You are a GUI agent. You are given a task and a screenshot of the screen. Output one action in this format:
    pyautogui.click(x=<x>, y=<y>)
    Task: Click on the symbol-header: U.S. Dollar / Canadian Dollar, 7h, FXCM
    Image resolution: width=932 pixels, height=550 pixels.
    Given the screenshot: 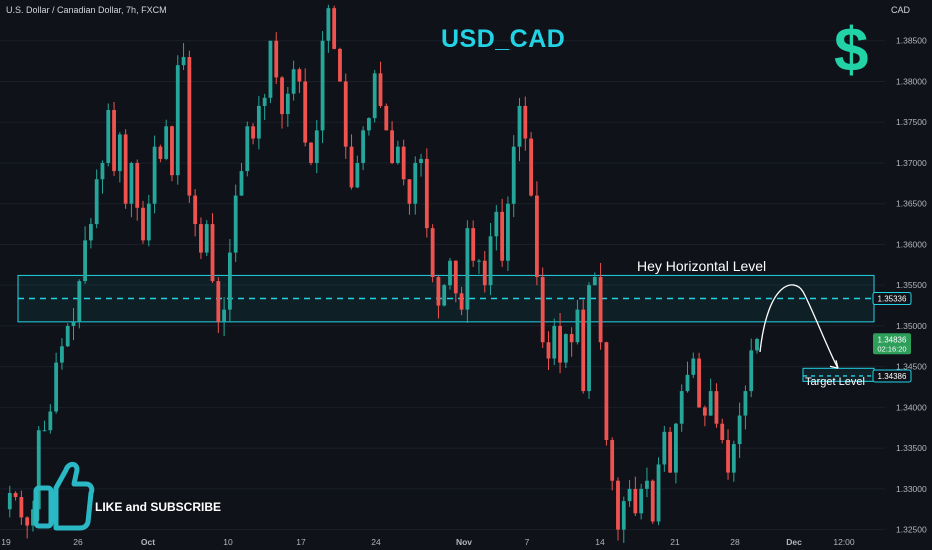 What is the action you would take?
    pyautogui.click(x=86, y=10)
    